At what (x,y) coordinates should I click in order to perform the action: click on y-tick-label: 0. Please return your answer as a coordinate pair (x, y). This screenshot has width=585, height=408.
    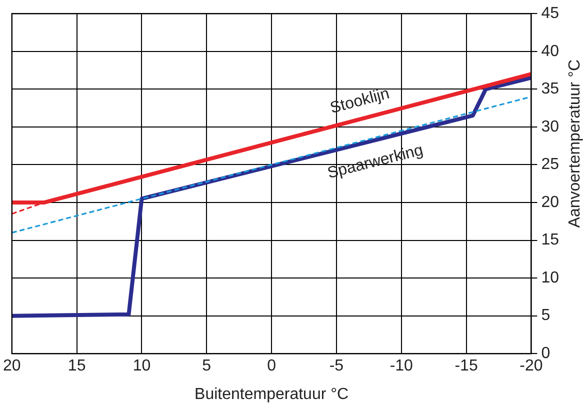
    Looking at the image, I should click on (545, 353).